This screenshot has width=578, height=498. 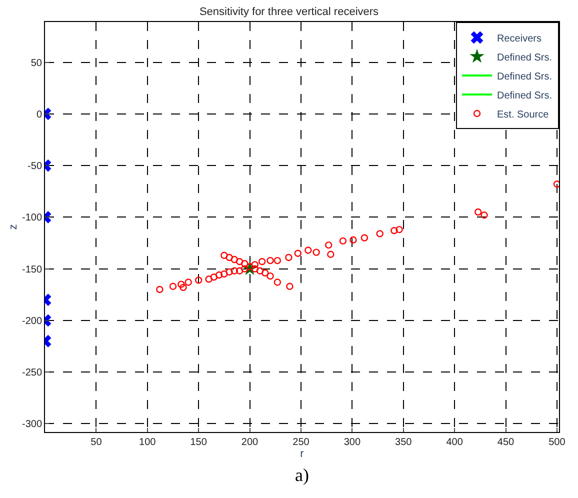 What do you see at coordinates (523, 114) in the screenshot?
I see `legend-label: Est. Source` at bounding box center [523, 114].